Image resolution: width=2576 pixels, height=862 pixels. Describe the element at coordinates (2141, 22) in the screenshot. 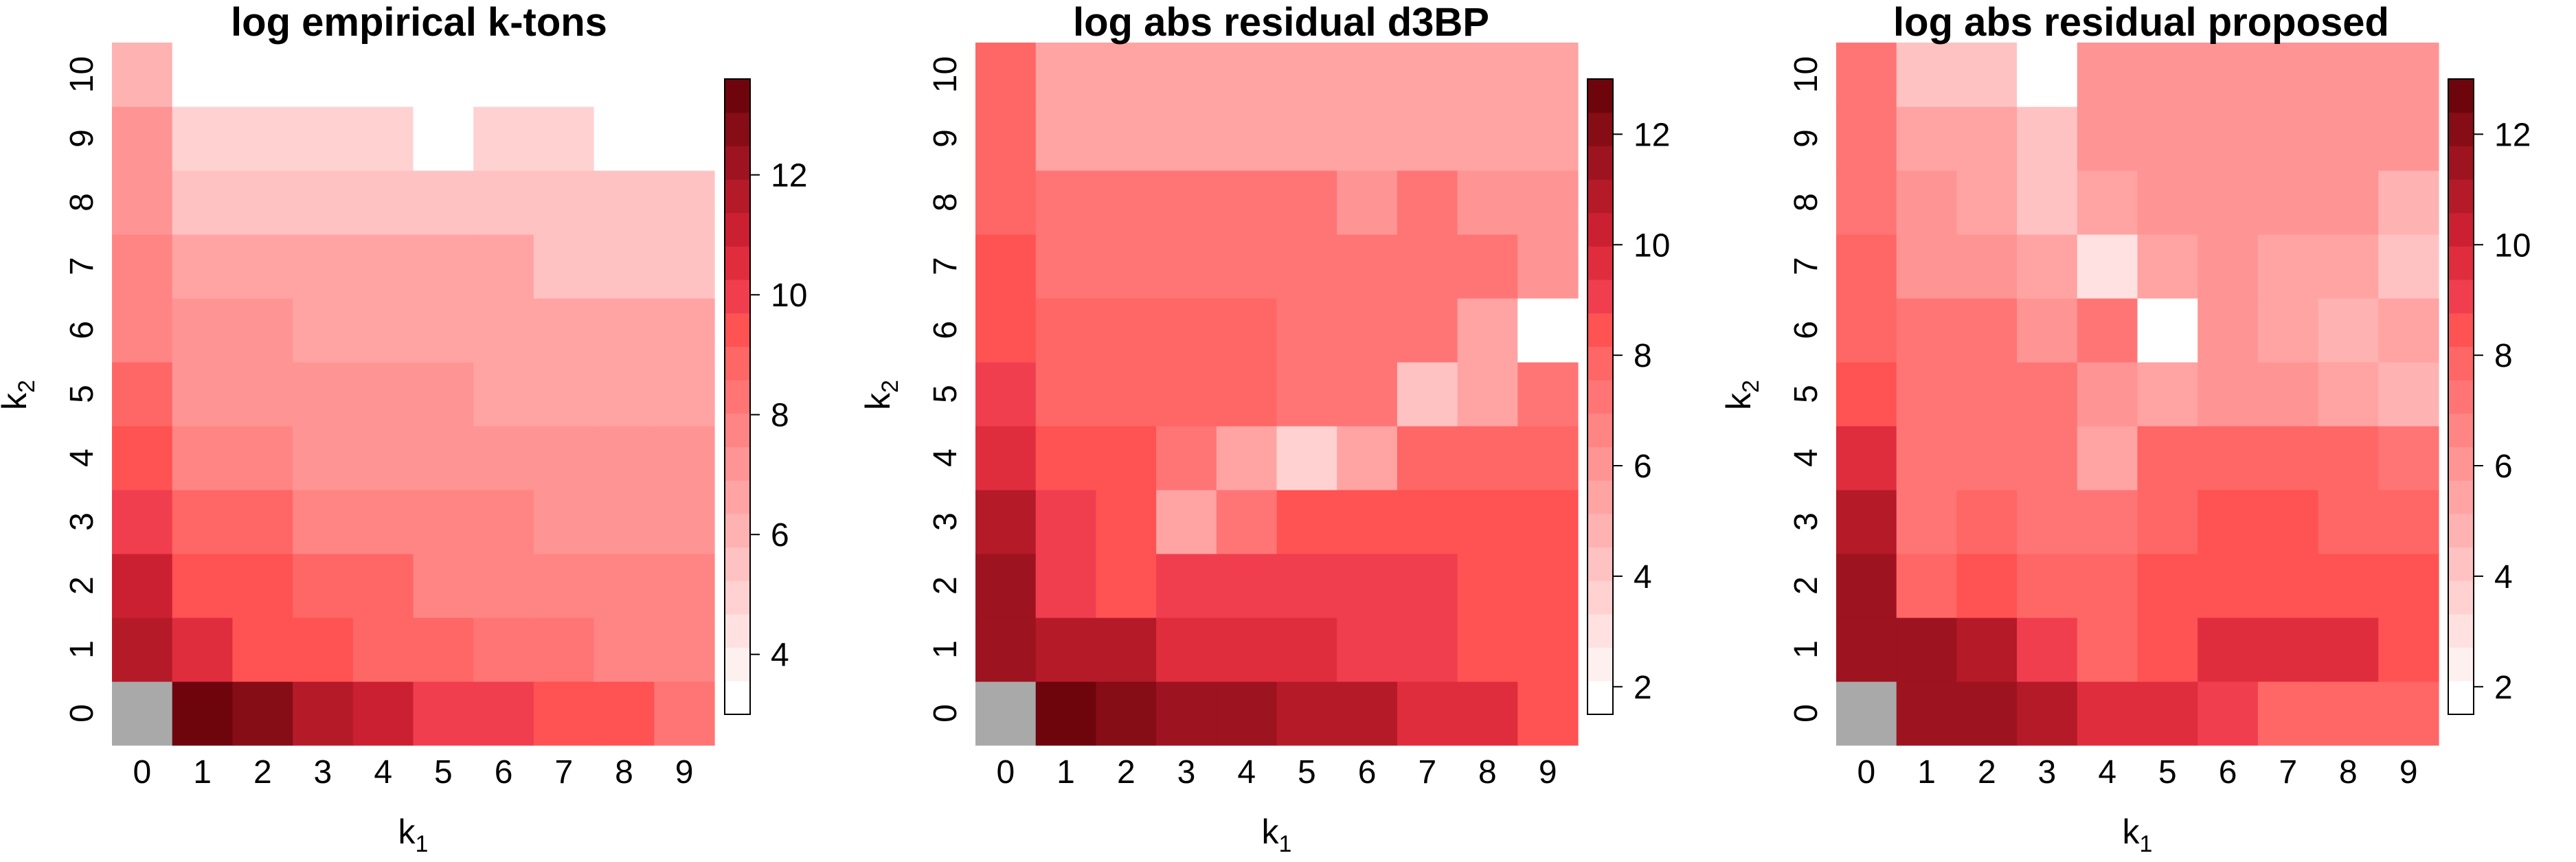

I see `chart-title: log abs residual proposed` at that location.